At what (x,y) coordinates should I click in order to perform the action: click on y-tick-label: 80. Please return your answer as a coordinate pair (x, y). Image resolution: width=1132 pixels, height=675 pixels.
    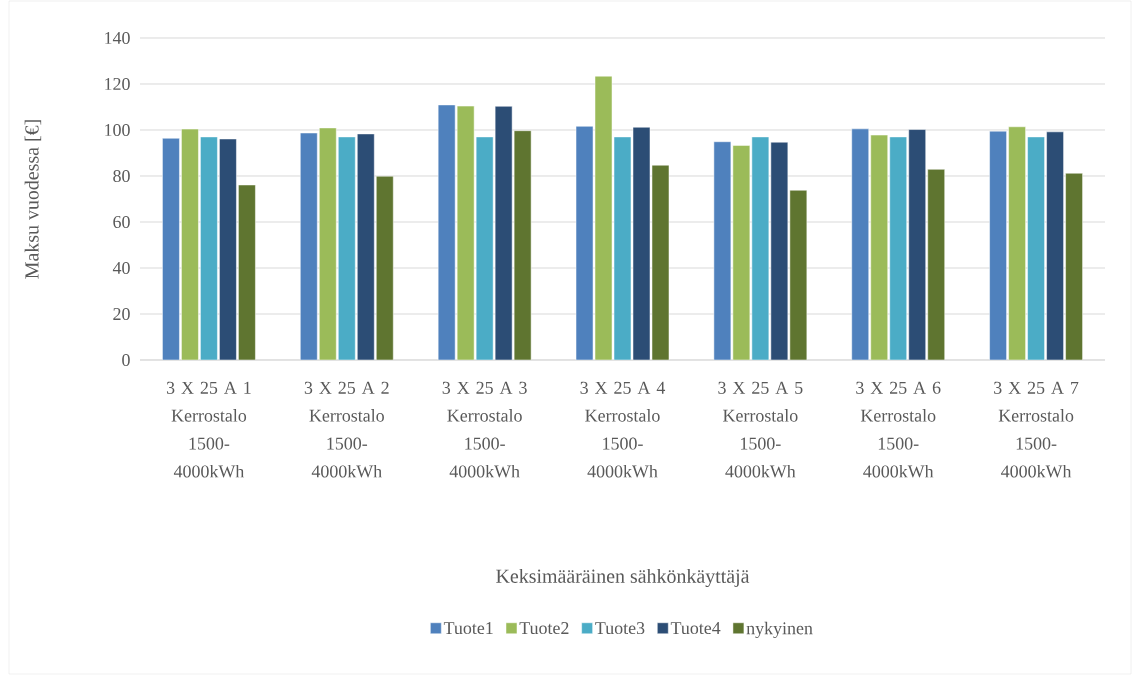
    Looking at the image, I should click on (121, 176).